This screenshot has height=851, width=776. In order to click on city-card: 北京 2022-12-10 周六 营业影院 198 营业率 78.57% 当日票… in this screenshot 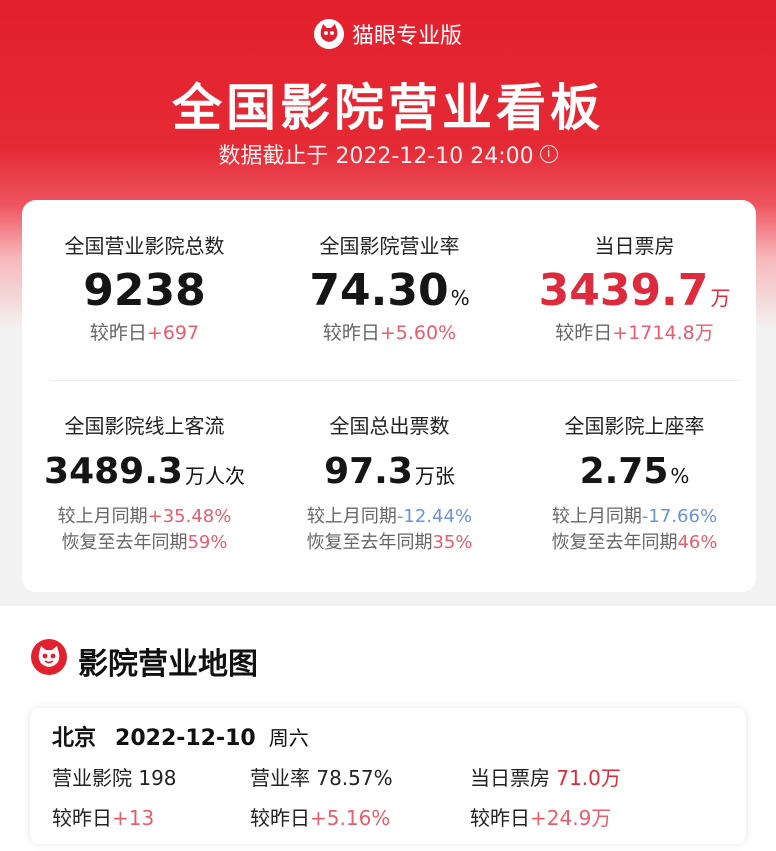, I will do `click(388, 776)`.